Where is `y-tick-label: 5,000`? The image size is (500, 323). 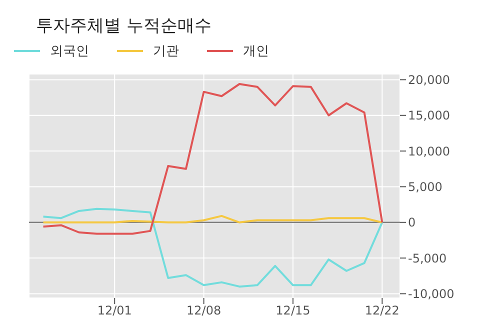 y-tick-label: 5,000 is located at coordinates (425, 187).